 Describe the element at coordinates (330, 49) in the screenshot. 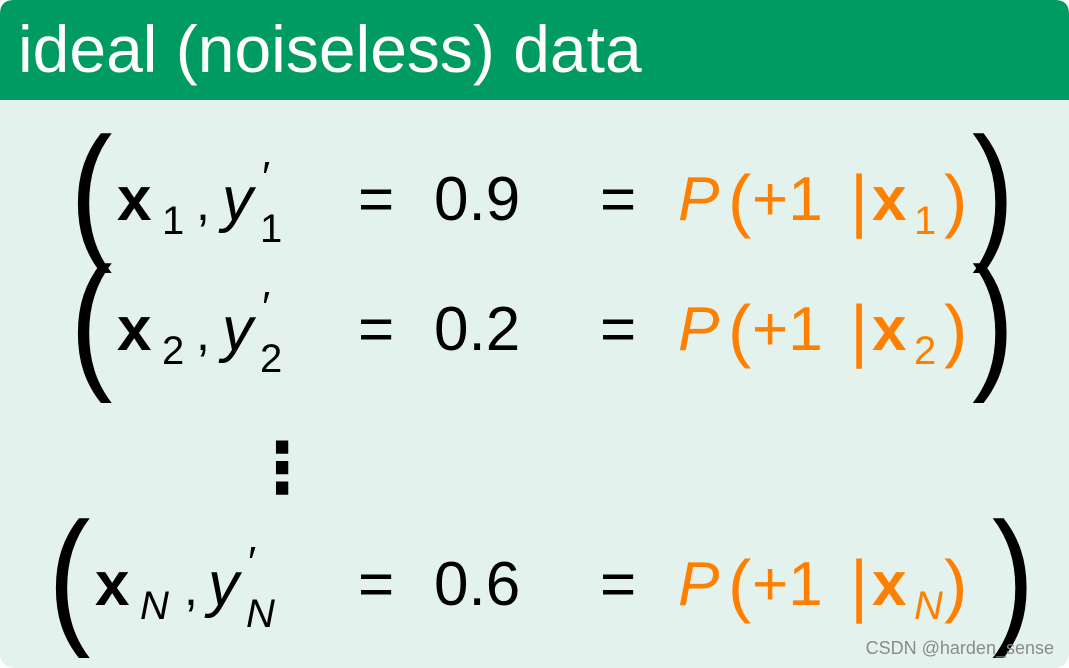

I see `header-title: ideal (noiseless) data` at that location.